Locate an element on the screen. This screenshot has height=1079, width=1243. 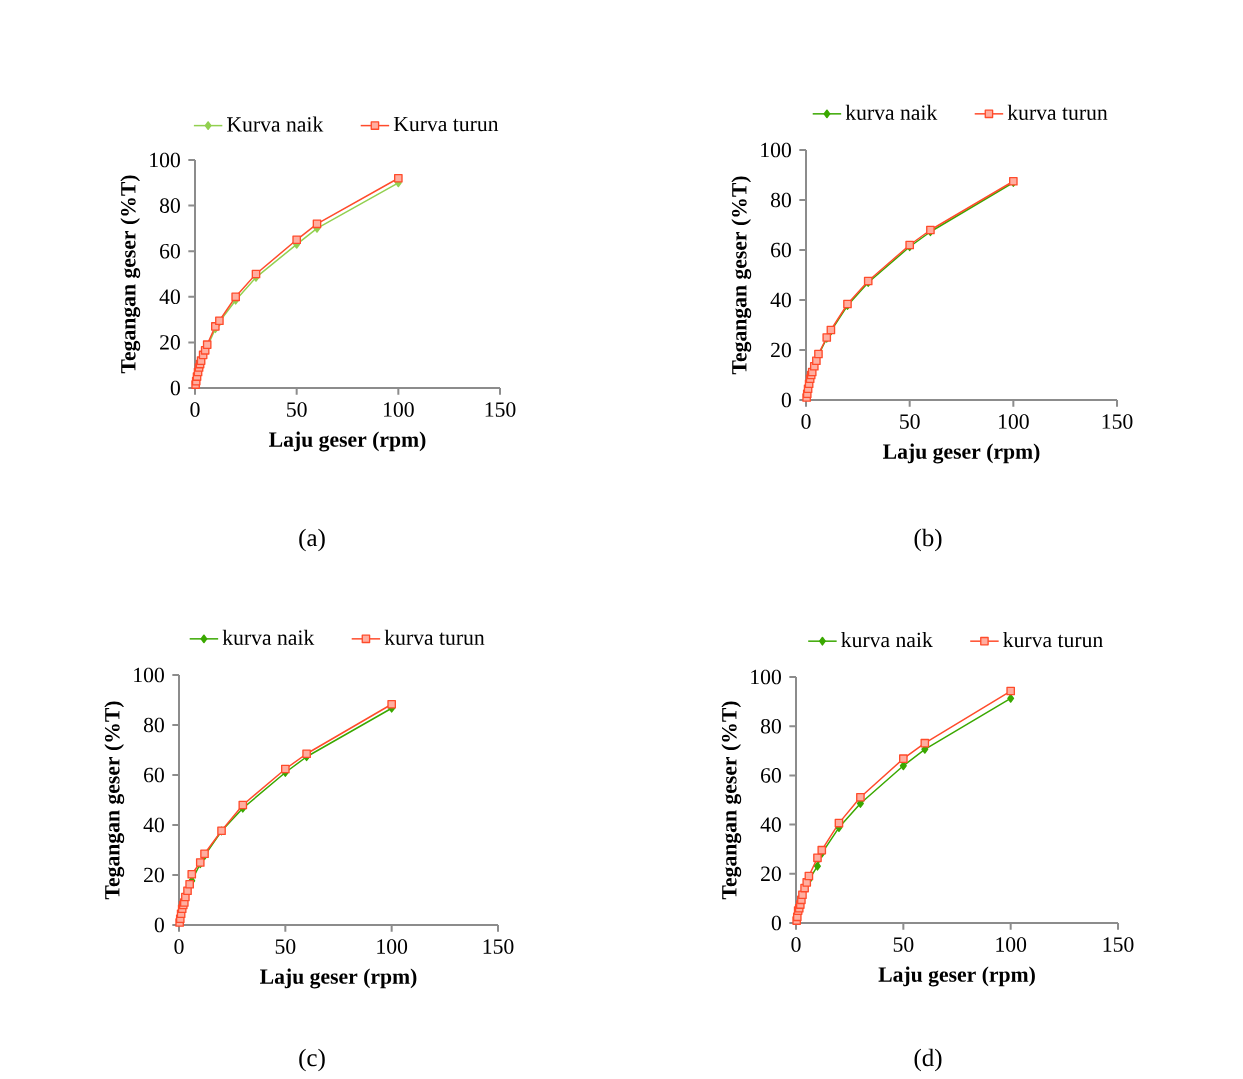
legend-label: Kurva turun is located at coordinates (446, 124).